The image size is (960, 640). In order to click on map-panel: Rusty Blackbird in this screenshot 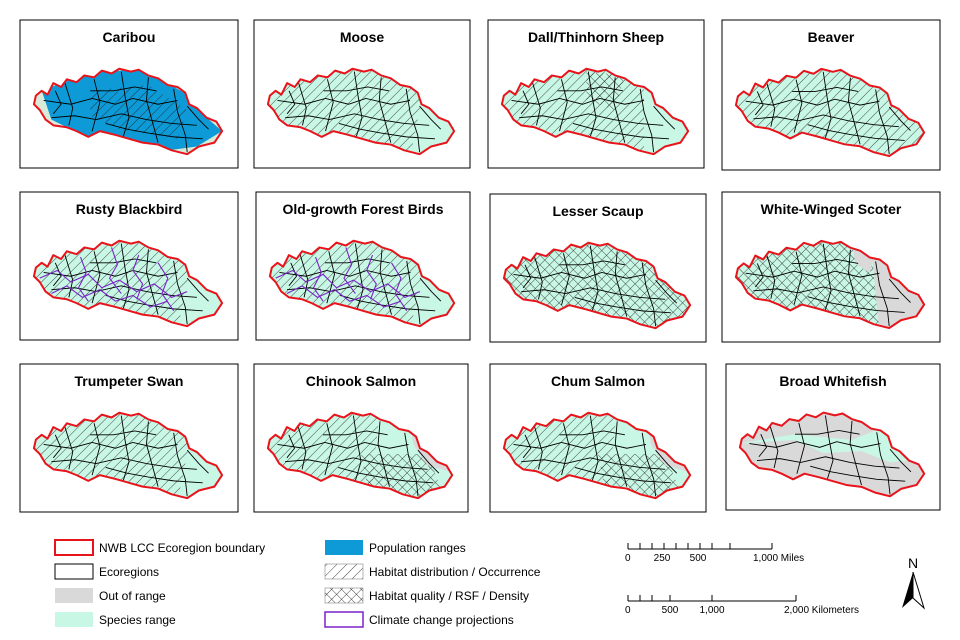, I will do `click(129, 266)`.